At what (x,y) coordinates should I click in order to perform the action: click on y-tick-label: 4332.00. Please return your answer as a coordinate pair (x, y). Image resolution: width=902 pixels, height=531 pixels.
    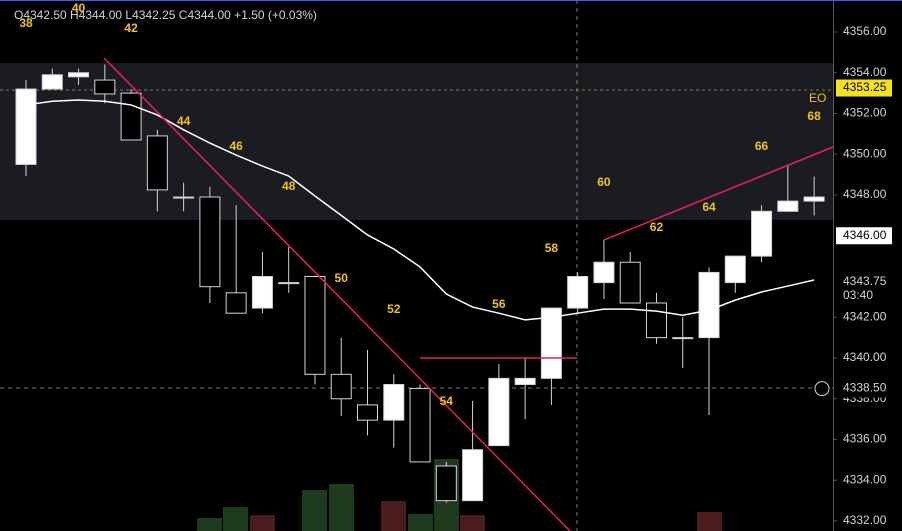
    Looking at the image, I should click on (865, 520).